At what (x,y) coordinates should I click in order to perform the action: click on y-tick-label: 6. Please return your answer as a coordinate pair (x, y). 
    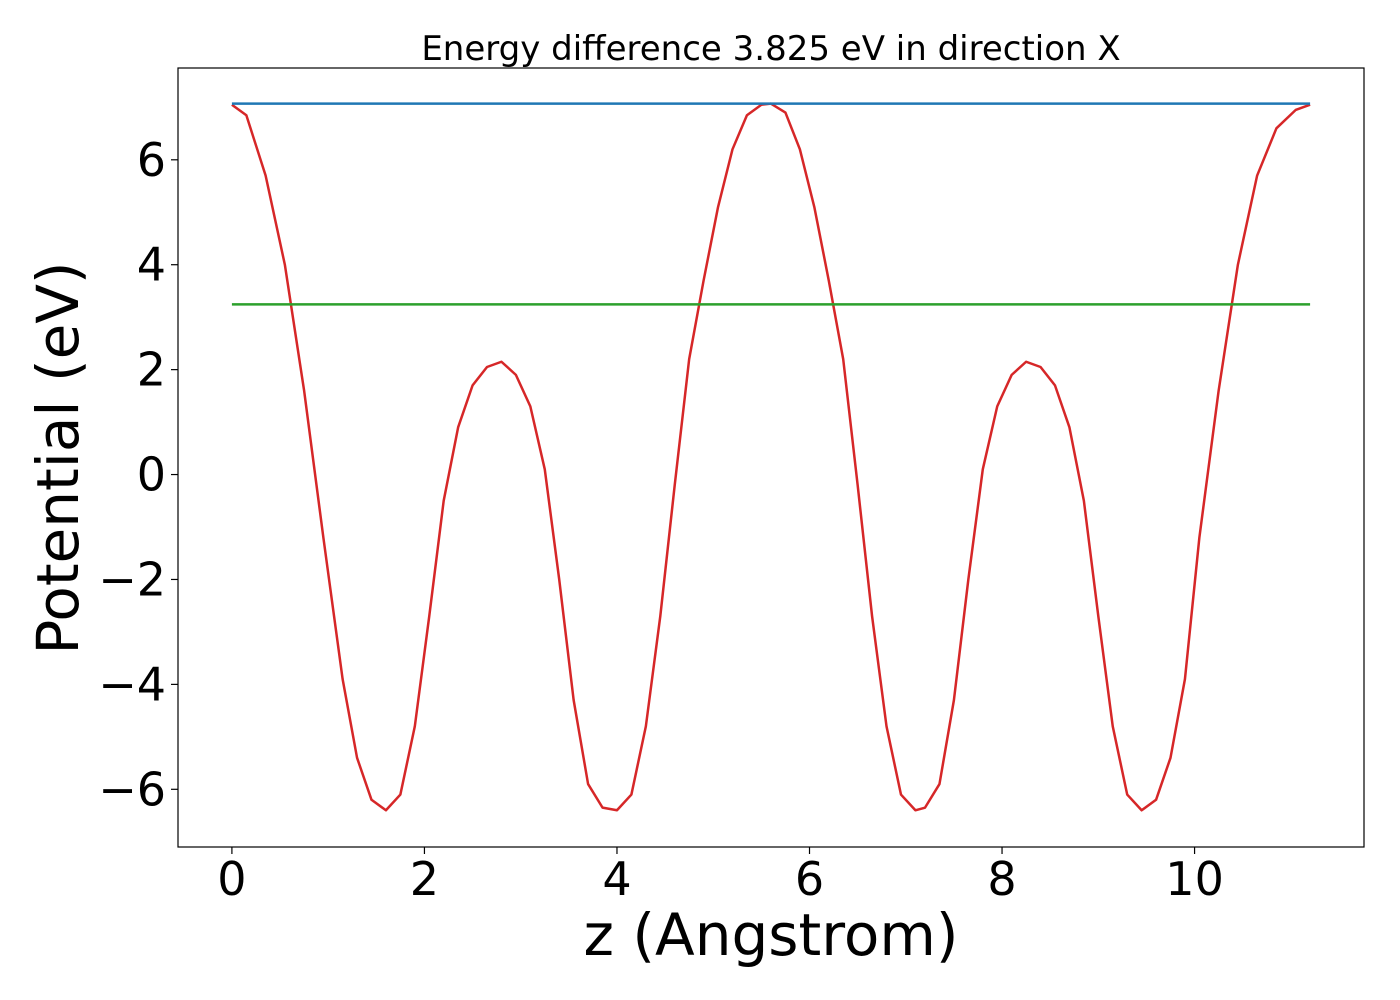
    Looking at the image, I should click on (151, 160).